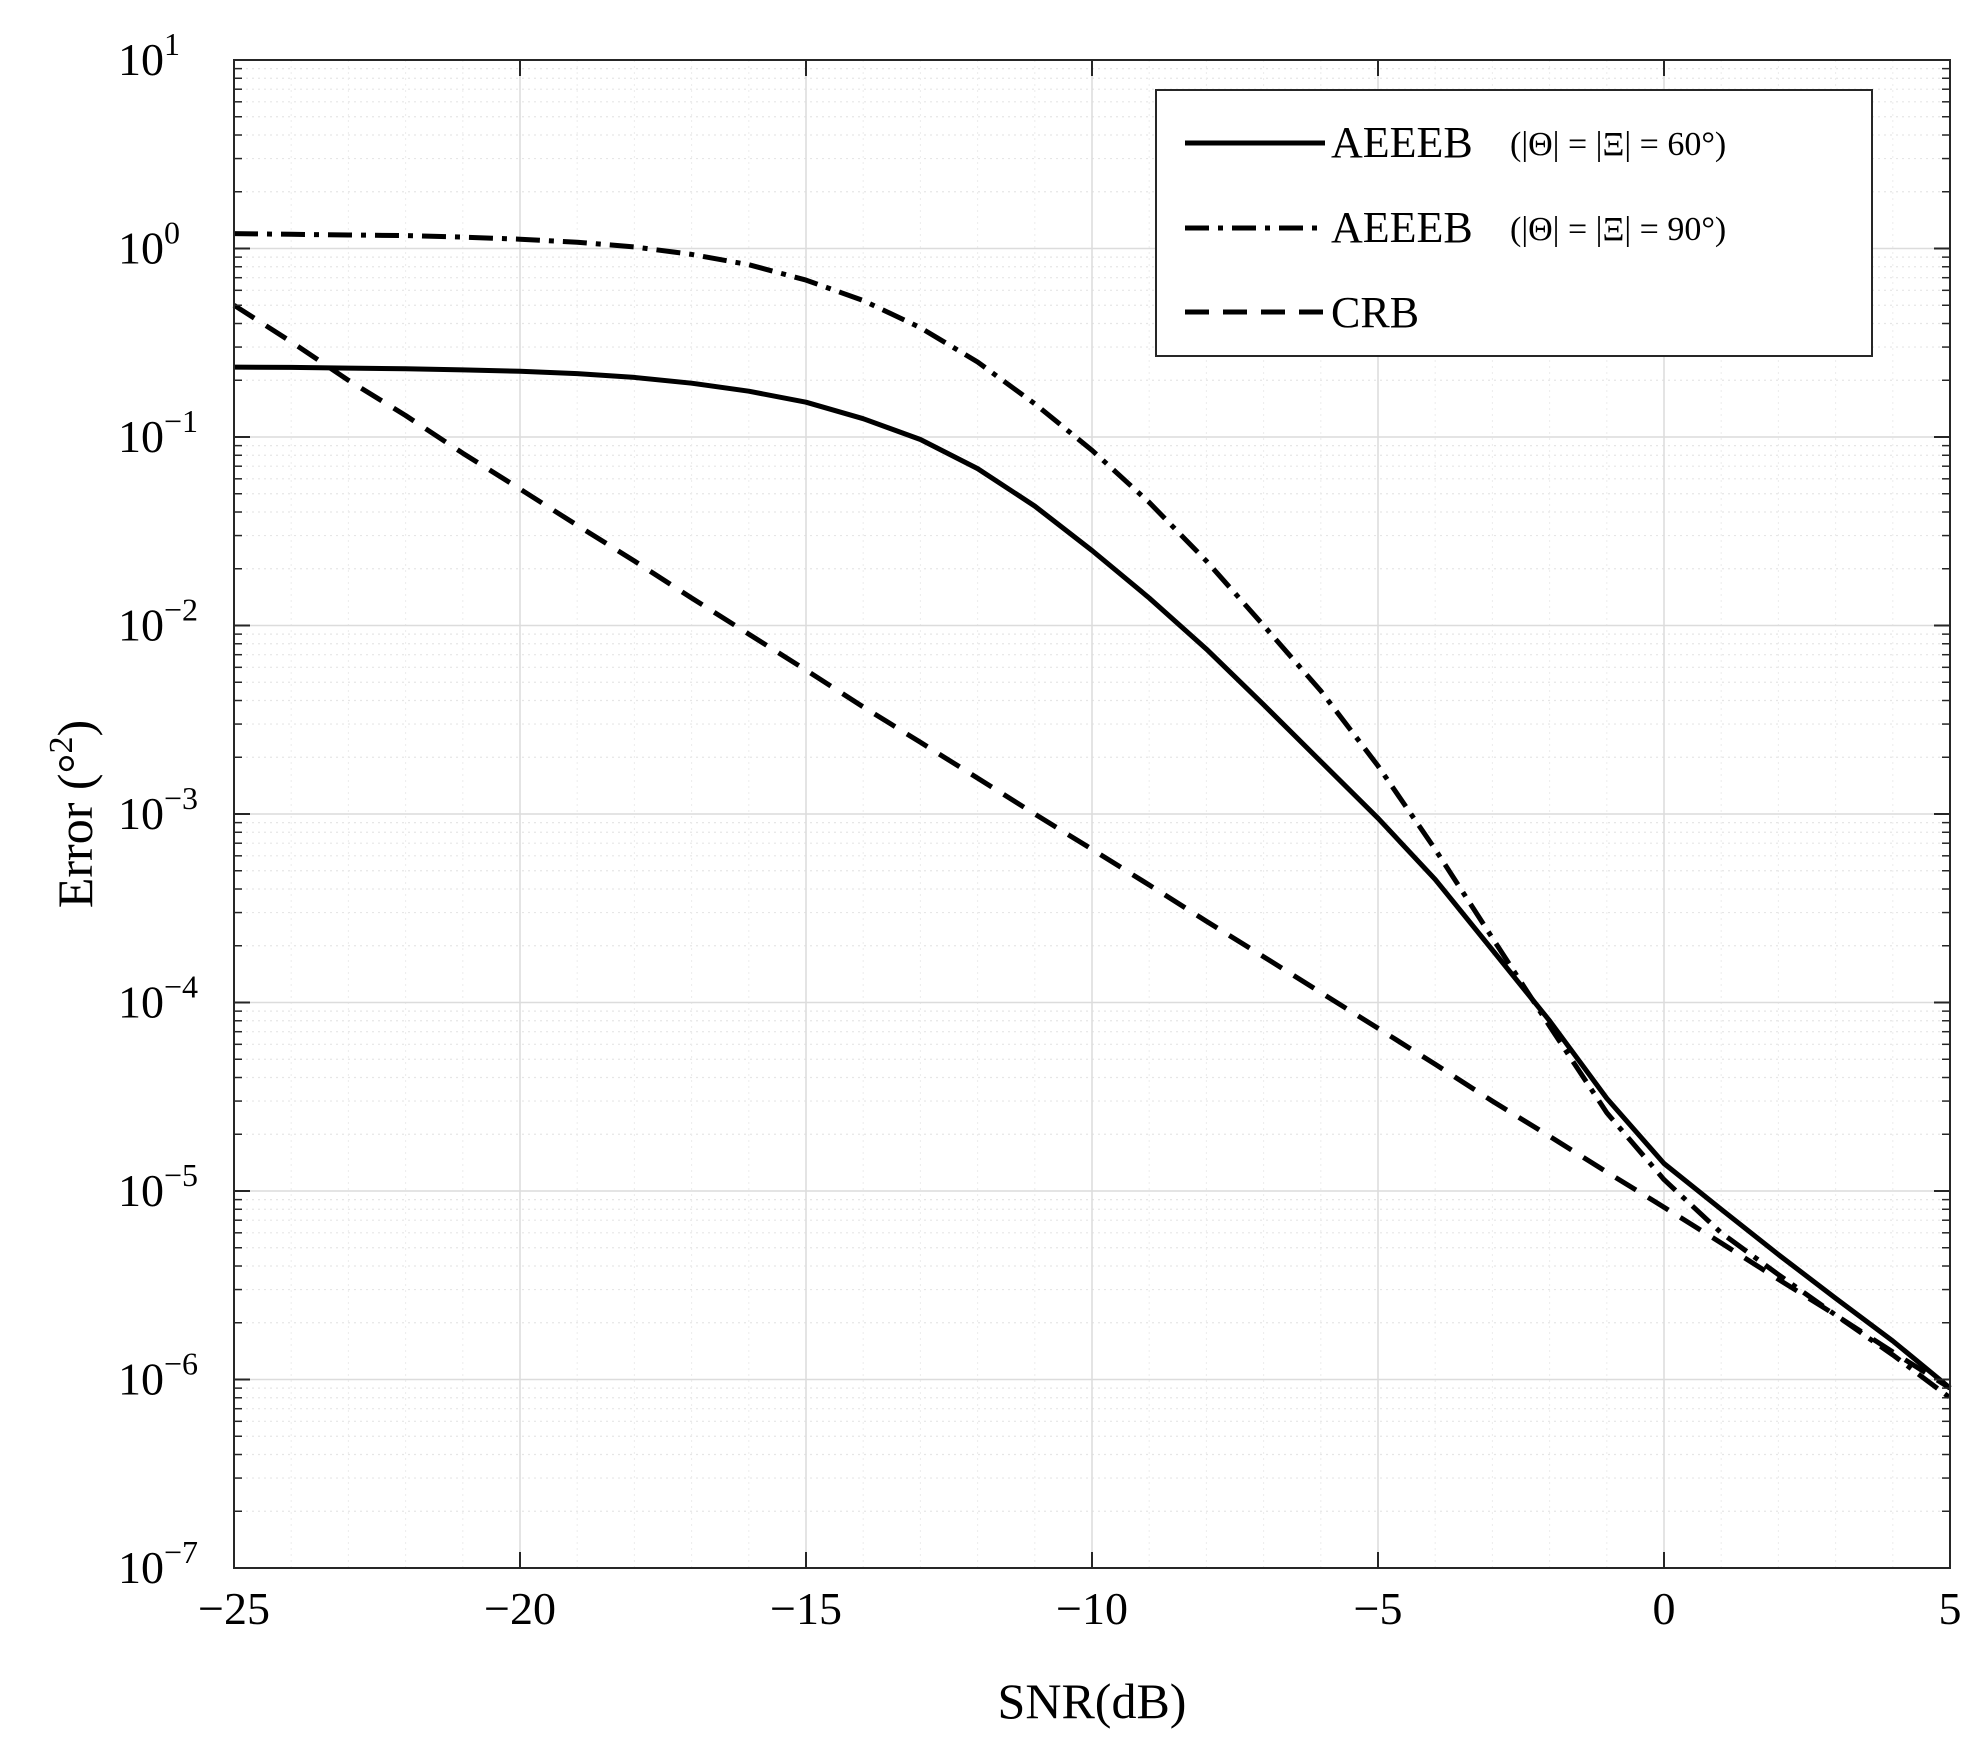 The width and height of the screenshot is (1986, 1737). I want to click on legend-label-0: AEEEB, so click(1402, 142).